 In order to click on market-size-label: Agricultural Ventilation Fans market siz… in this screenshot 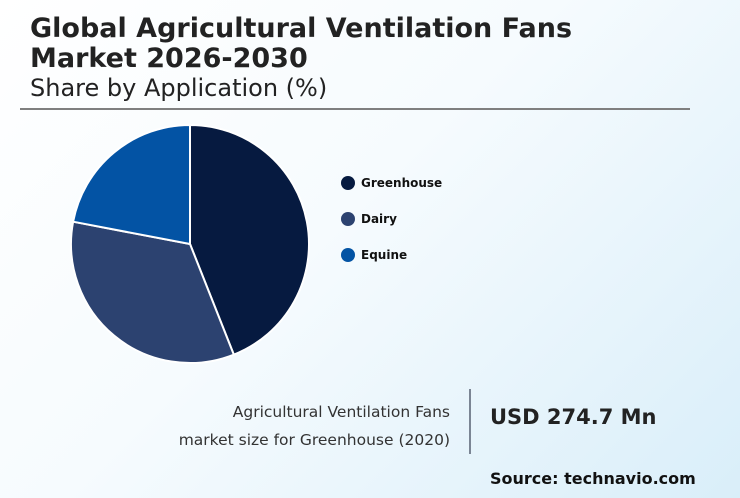, I will do `click(314, 426)`.